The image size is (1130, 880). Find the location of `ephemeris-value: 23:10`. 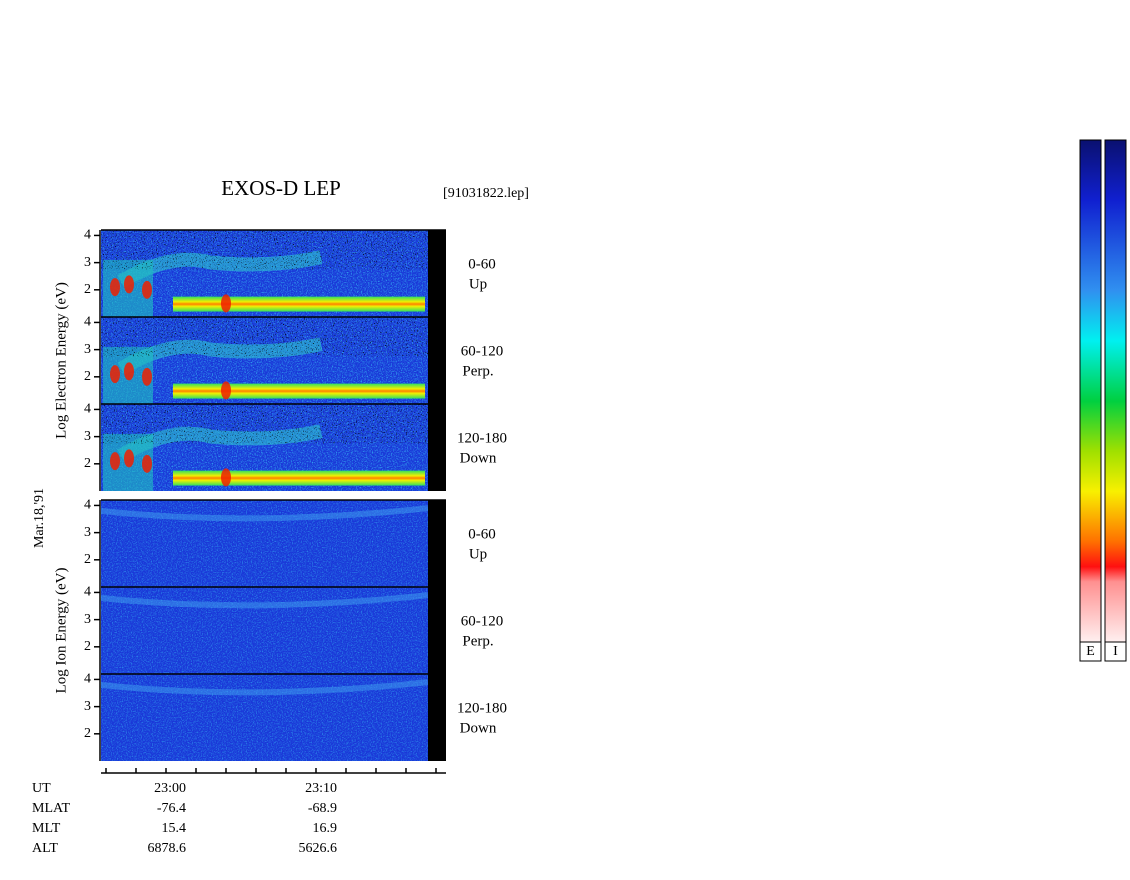

ephemeris-value: 23:10 is located at coordinates (321, 788).